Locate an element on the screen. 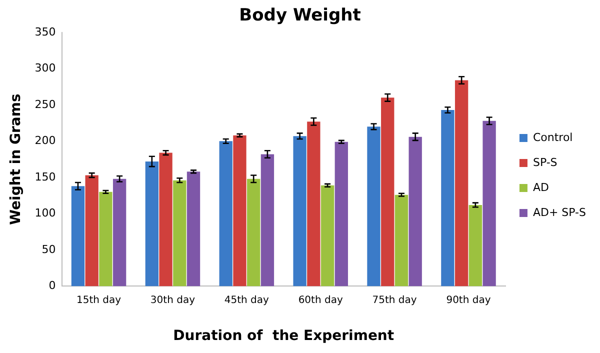 Image resolution: width=600 pixels, height=353 pixels. legend-label: Control is located at coordinates (552, 137).